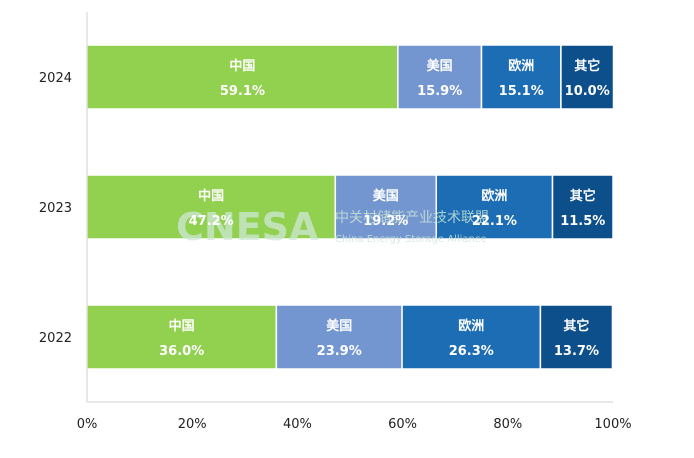 The image size is (694, 458). Describe the element at coordinates (192, 424) in the screenshot. I see `x-tick-label: 20%` at that location.